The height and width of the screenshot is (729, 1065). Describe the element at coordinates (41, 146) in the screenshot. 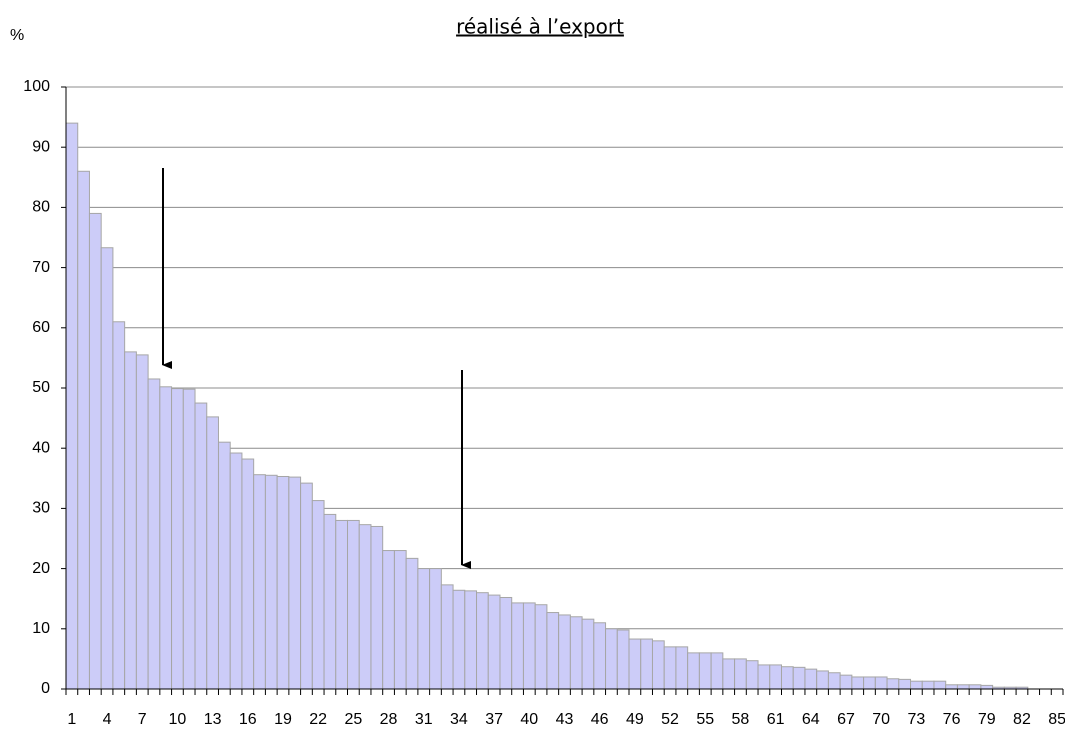

I see `y-tick-label: 90` at that location.